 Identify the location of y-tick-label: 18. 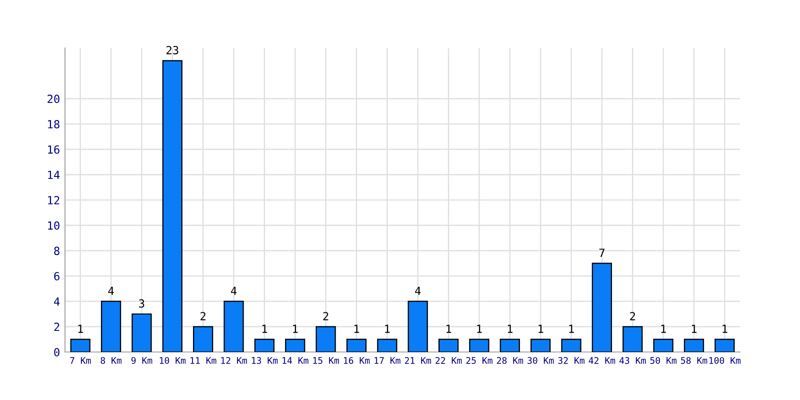
(54, 124).